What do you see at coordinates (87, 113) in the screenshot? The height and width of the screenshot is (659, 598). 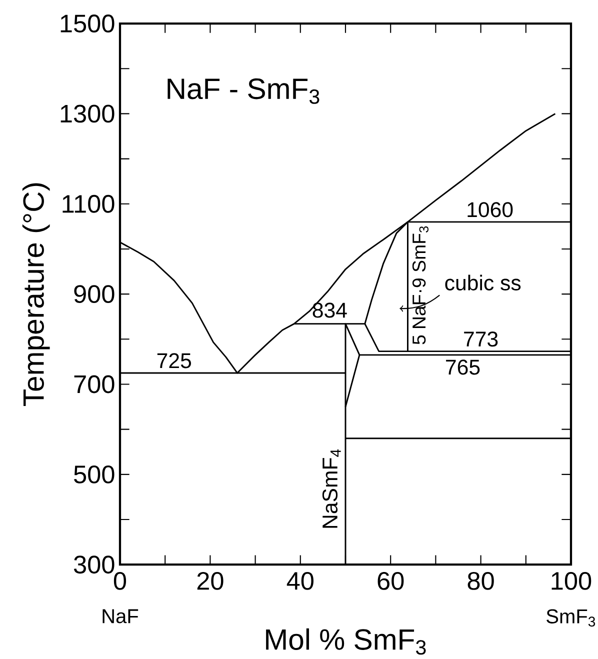 I see `y-tick-label: 1300` at bounding box center [87, 113].